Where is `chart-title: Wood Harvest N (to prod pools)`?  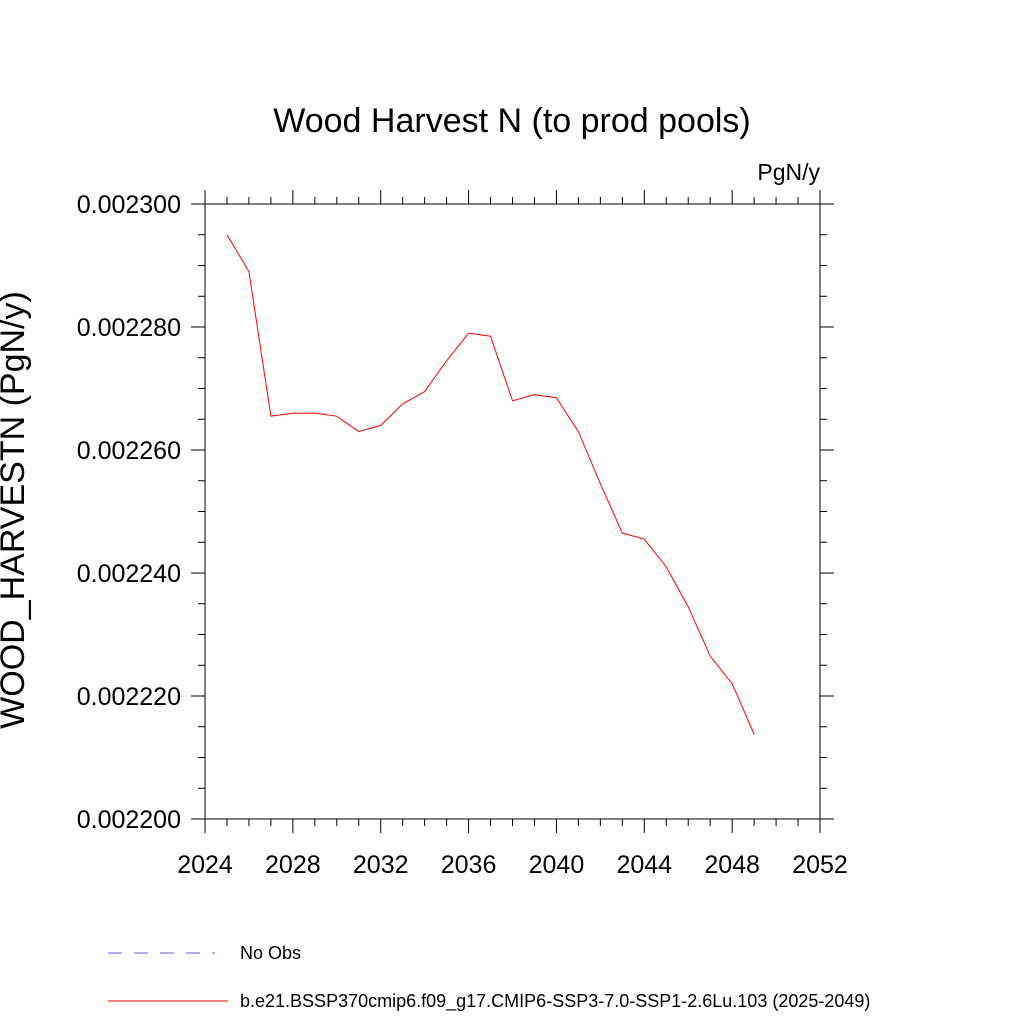 chart-title: Wood Harvest N (to prod pools) is located at coordinates (511, 121).